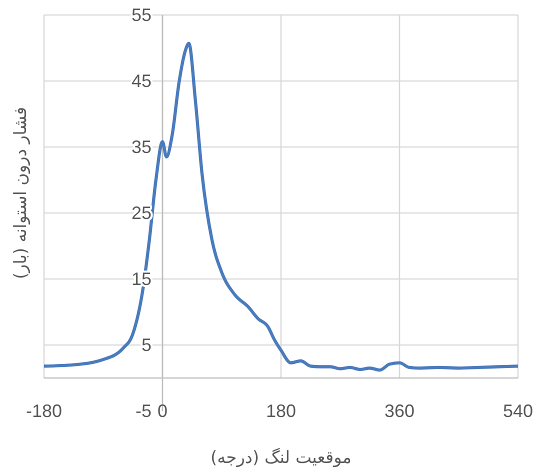 Image resolution: width=534 pixels, height=473 pixels. What do you see at coordinates (162, 411) in the screenshot?
I see `x-tick-label: 0` at bounding box center [162, 411].